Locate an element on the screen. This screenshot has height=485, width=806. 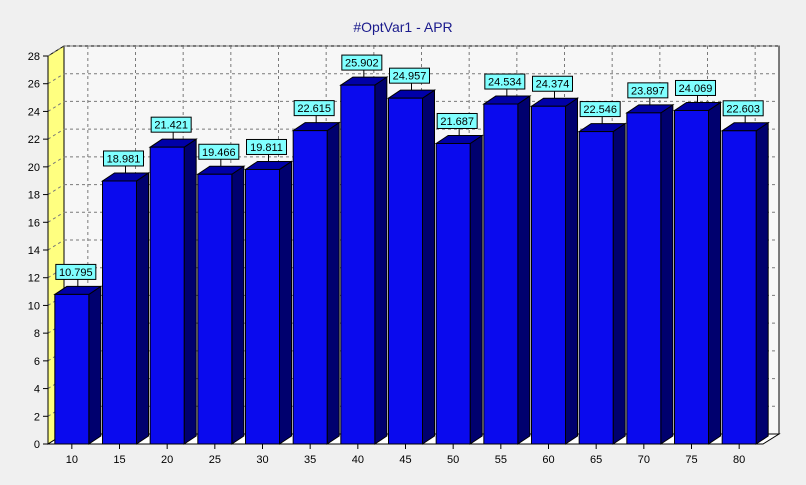
data-label: 24.534 is located at coordinates (505, 83).